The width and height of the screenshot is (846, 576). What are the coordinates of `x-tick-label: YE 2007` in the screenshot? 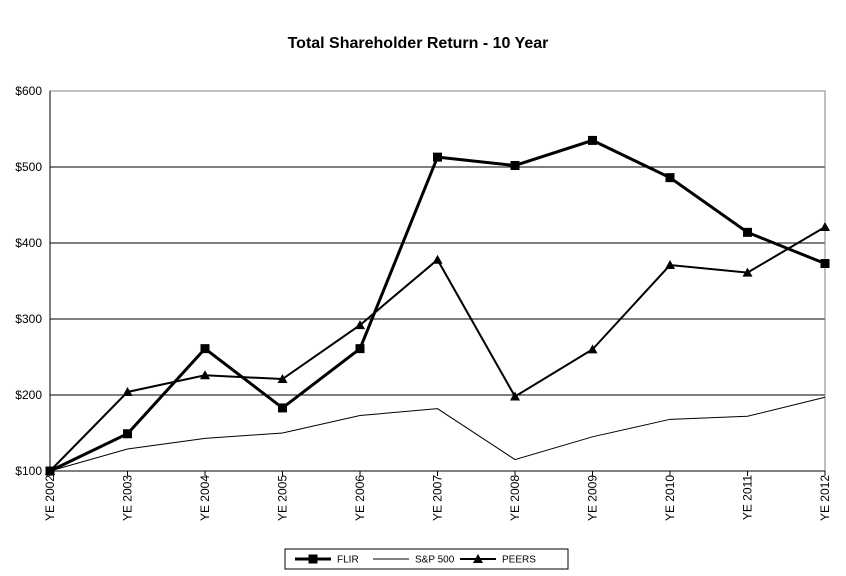 It's located at (438, 498).